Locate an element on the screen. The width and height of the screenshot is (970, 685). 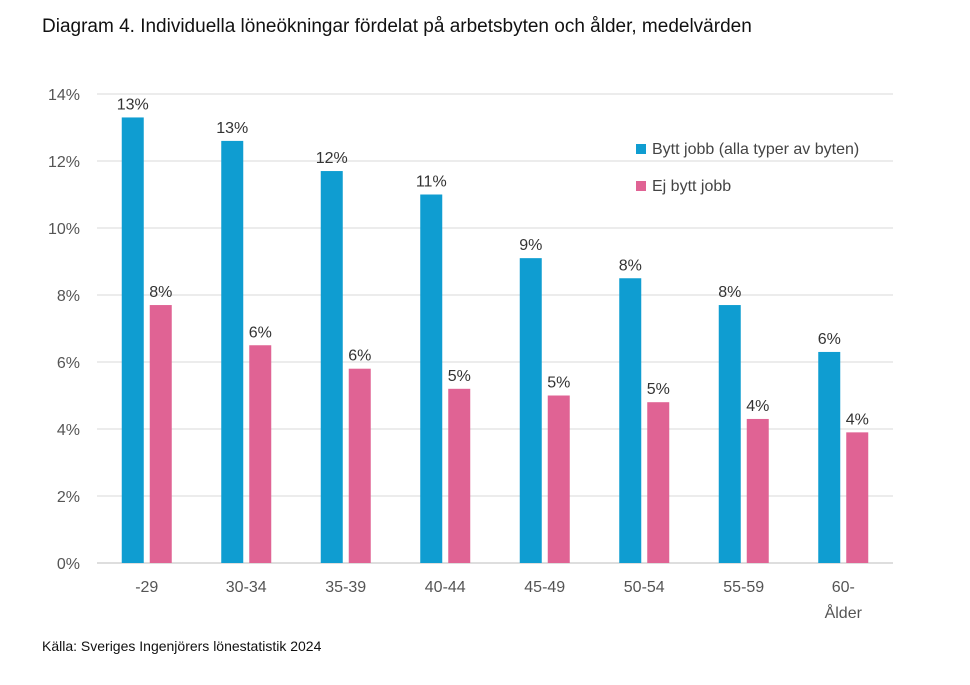
y-tick-label: 2% is located at coordinates (68, 497).